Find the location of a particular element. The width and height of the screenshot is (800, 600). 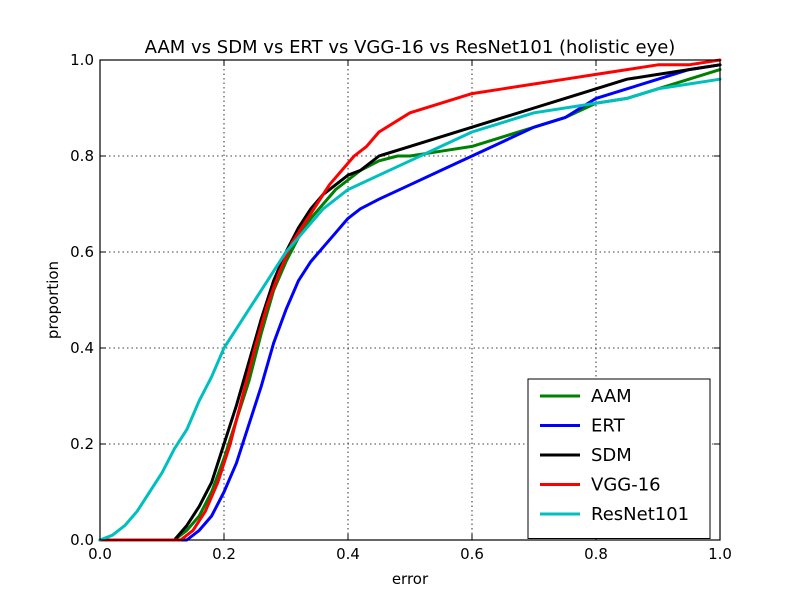

x-axis-label: error is located at coordinates (410, 579).